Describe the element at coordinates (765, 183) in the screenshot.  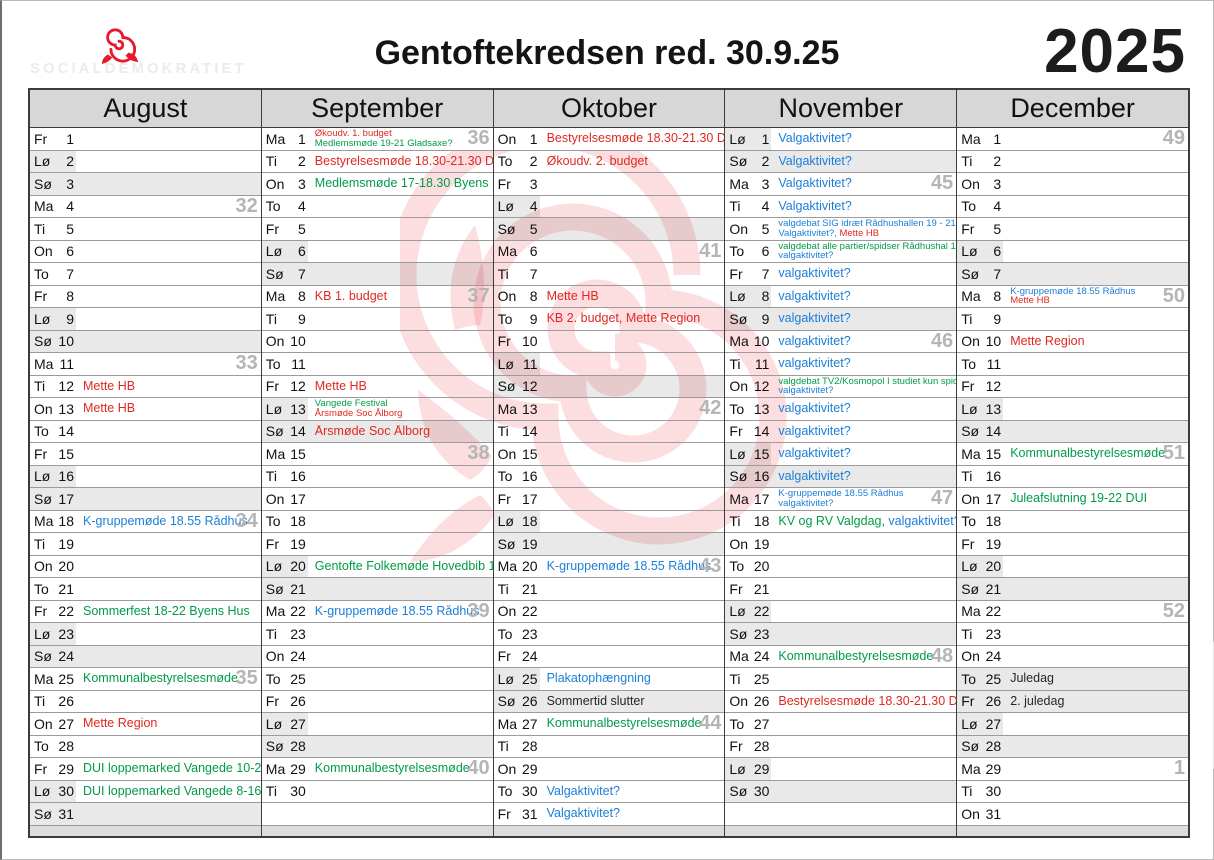
I see `day-number: 3` at that location.